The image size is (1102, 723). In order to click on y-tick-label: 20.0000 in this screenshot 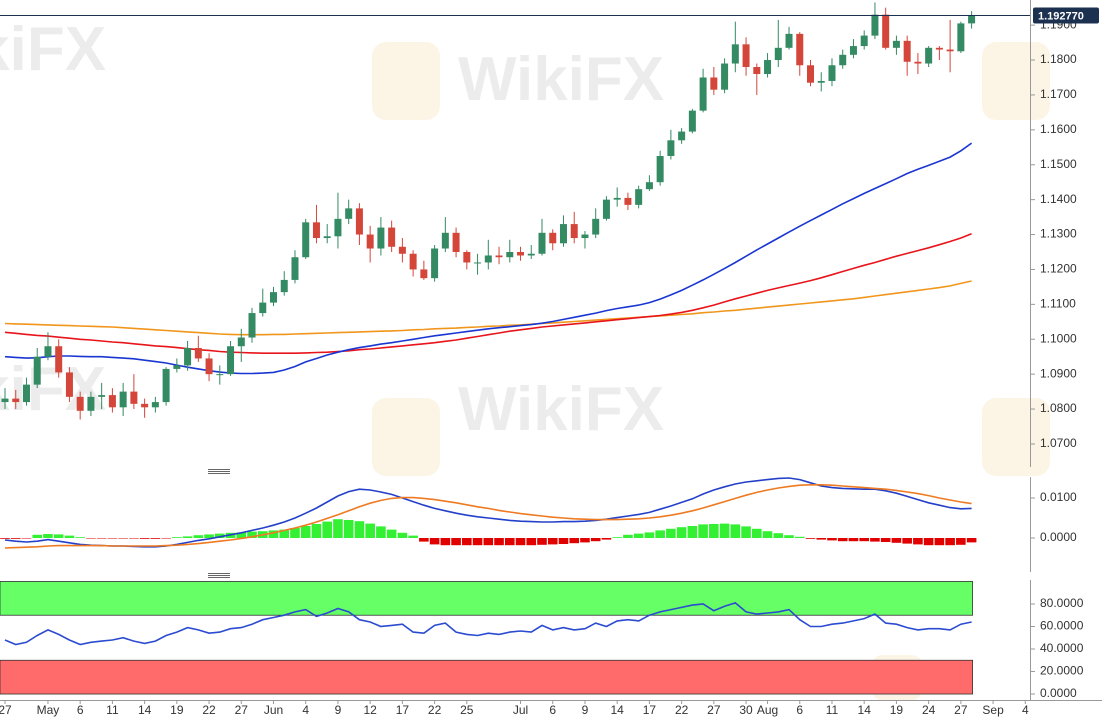, I will do `click(1062, 671)`.